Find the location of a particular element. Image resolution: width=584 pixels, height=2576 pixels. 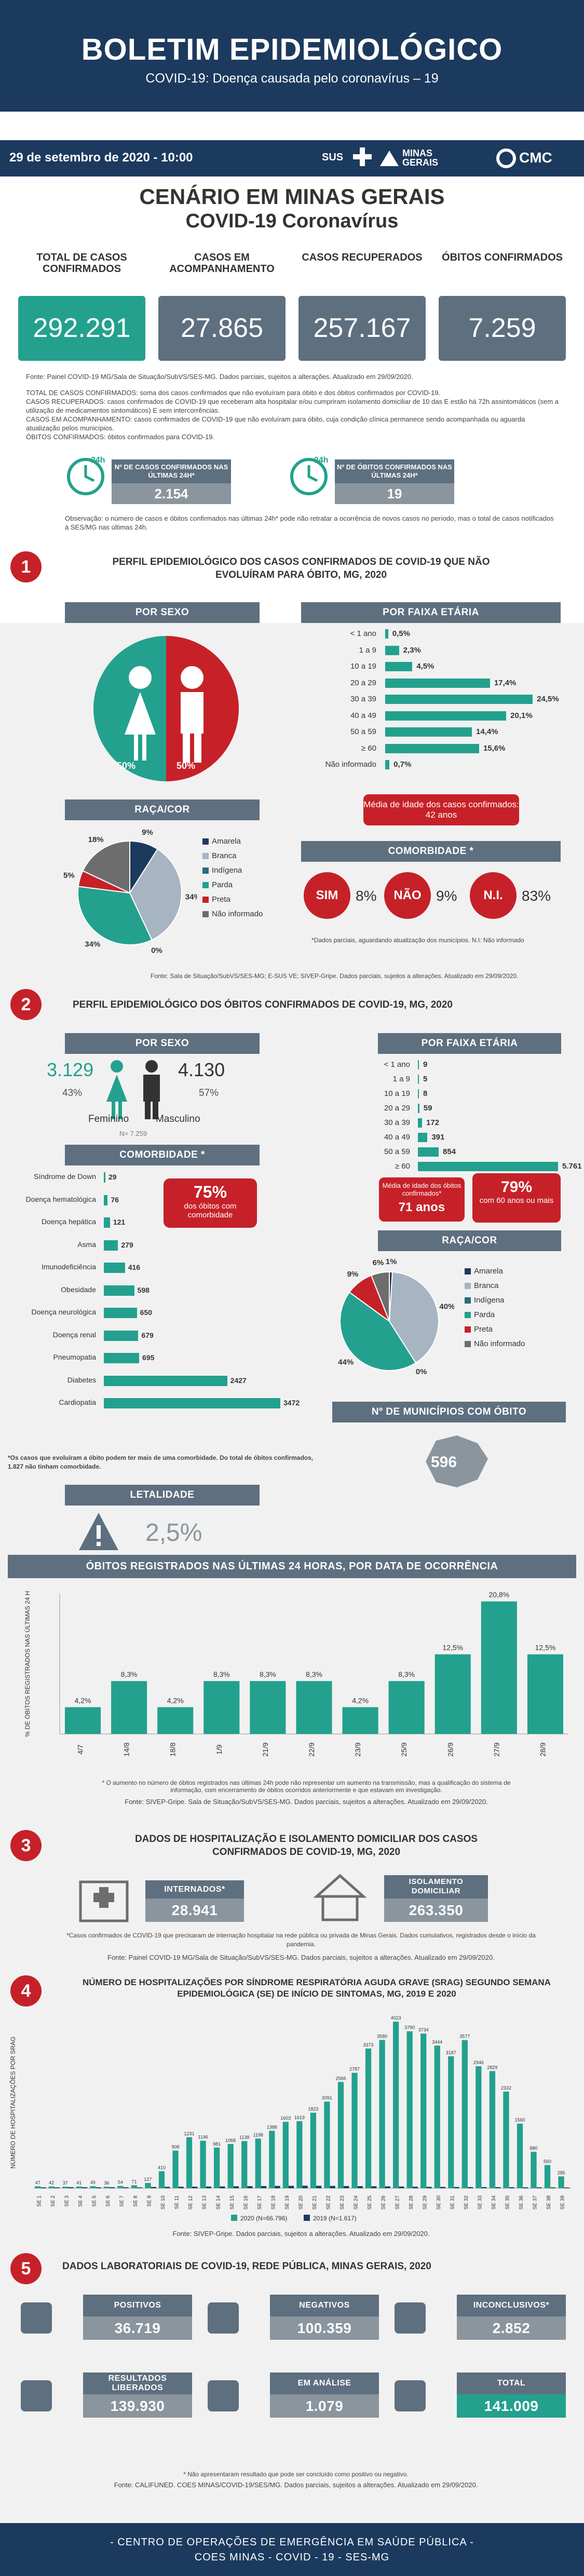

death-age-value: 8 is located at coordinates (425, 1093).